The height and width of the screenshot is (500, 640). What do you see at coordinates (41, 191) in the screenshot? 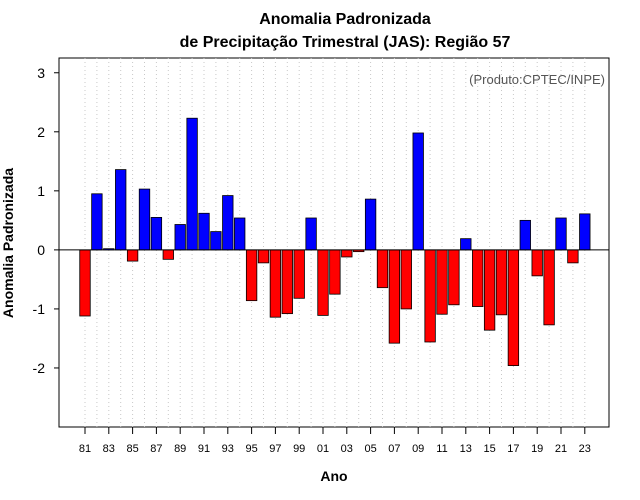
I see `y-tick-label: 1` at bounding box center [41, 191].